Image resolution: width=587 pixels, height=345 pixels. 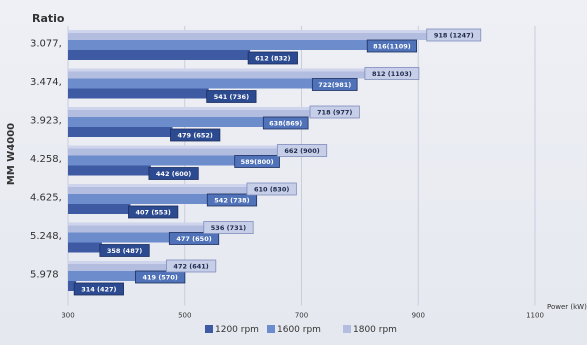 I want to click on data-label-text: 407 (553), so click(x=152, y=213).